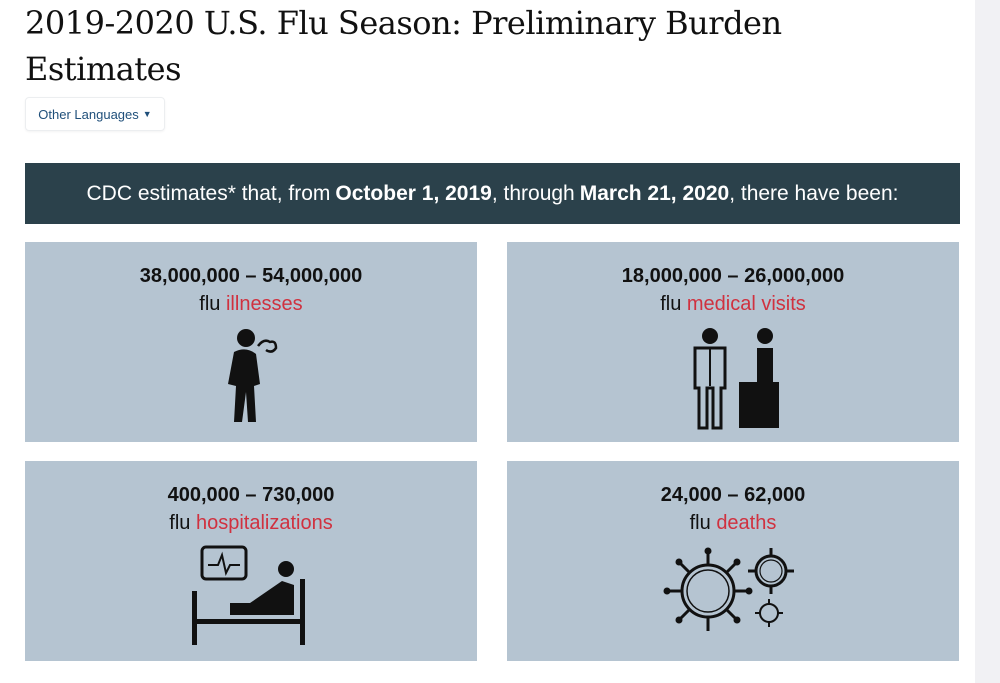  What do you see at coordinates (253, 375) in the screenshot?
I see `sick-person-icon` at bounding box center [253, 375].